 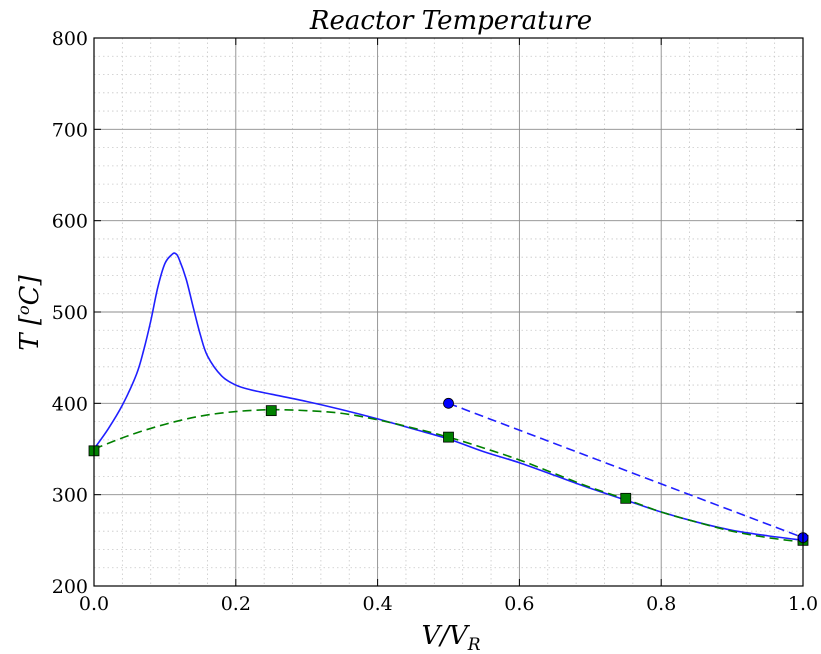 I want to click on y-tick-label: 500, so click(x=70, y=313).